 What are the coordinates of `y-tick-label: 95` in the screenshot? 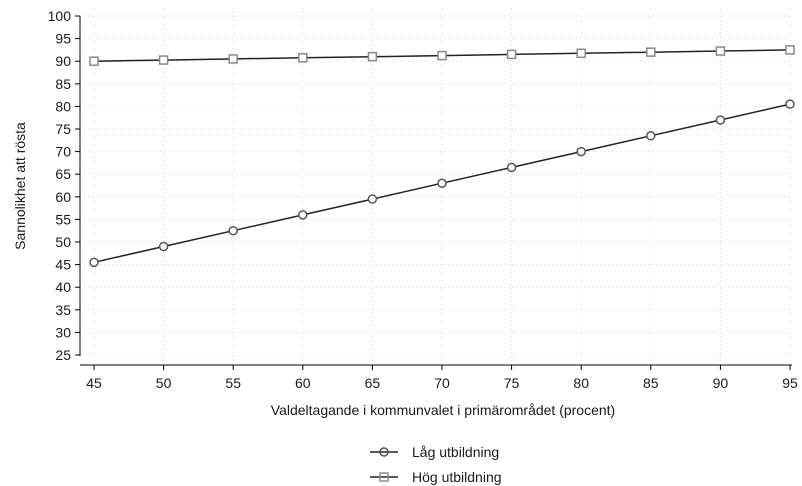 It's located at (63, 39).